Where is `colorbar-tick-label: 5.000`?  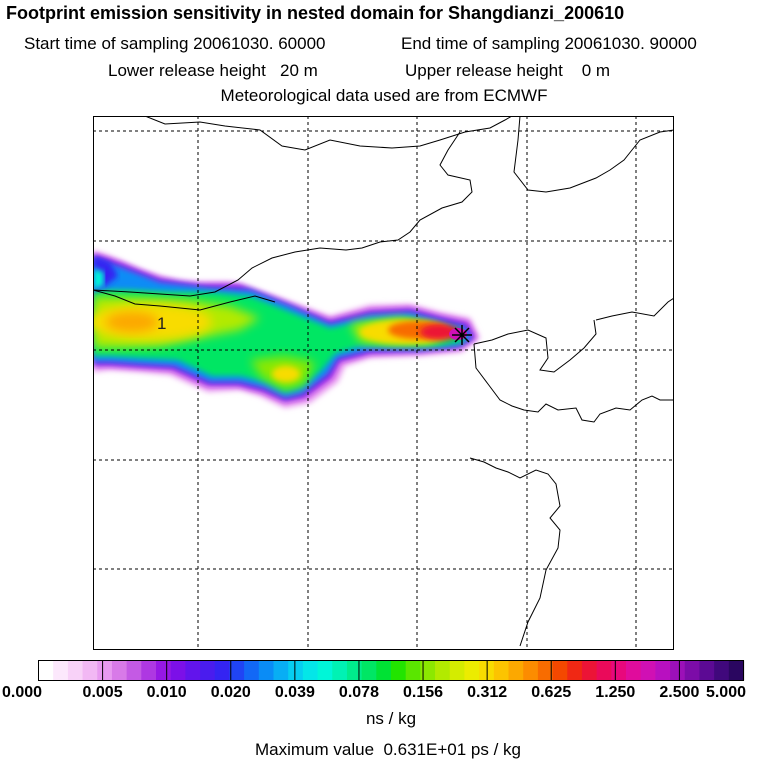
colorbar-tick-label: 5.000 is located at coordinates (726, 692).